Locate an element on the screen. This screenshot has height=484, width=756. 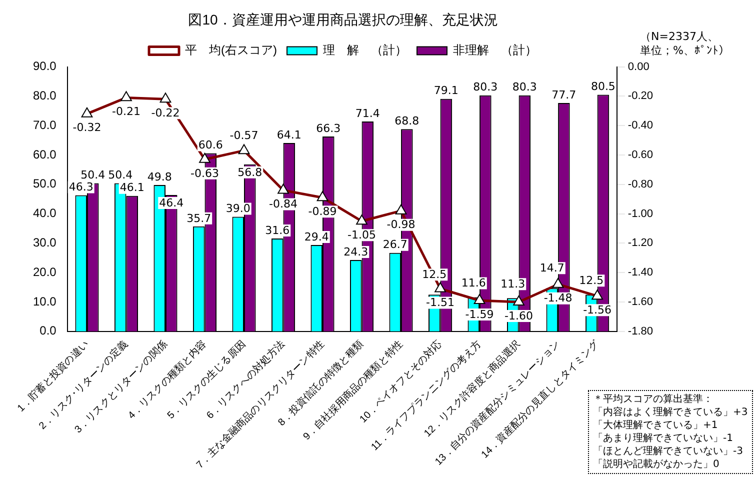
y2-tick-label: -1.60 is located at coordinates (641, 302).